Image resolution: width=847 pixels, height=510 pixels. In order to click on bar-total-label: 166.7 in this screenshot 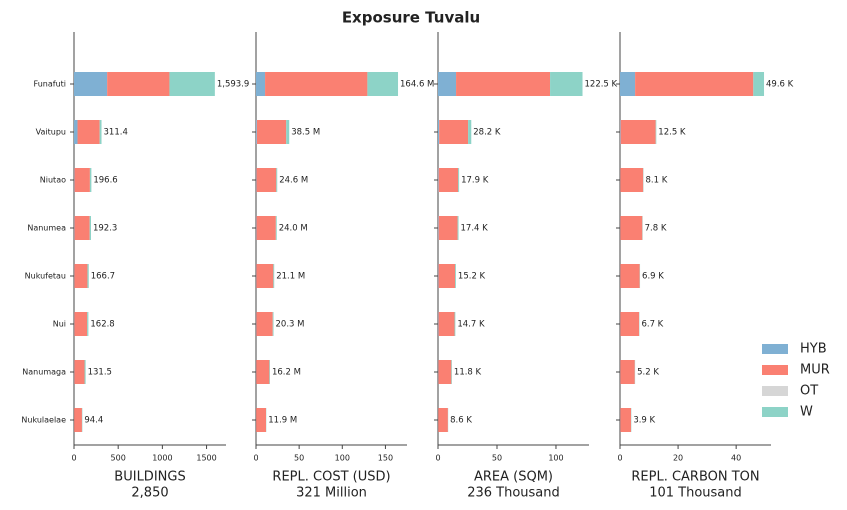, I will do `click(103, 277)`.